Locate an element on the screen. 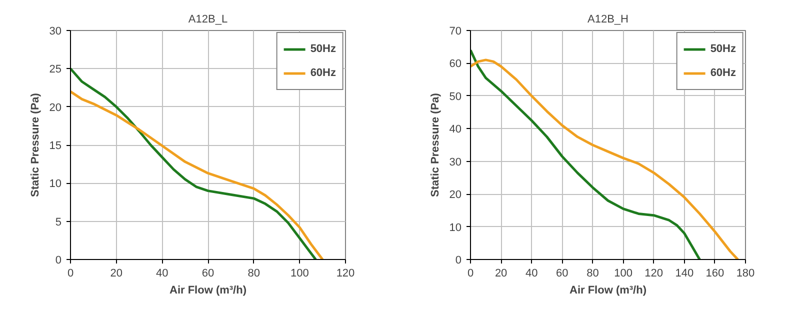  y-tick-label: 70 is located at coordinates (455, 32).